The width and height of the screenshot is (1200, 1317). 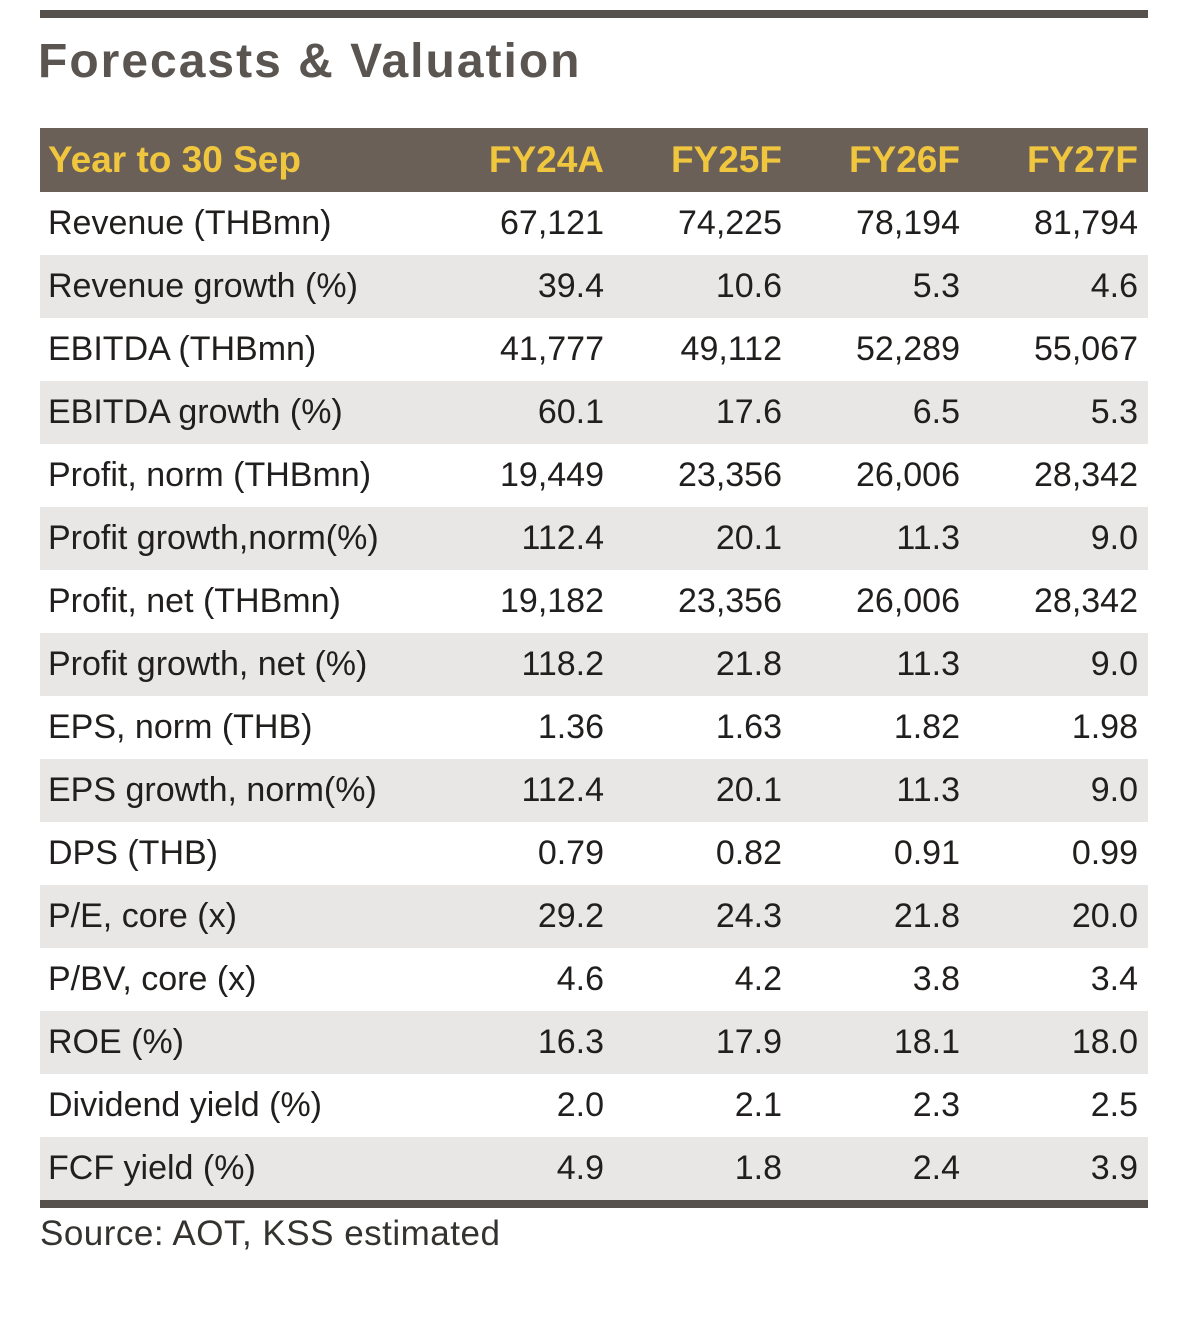 I want to click on top-rule, so click(x=594, y=14).